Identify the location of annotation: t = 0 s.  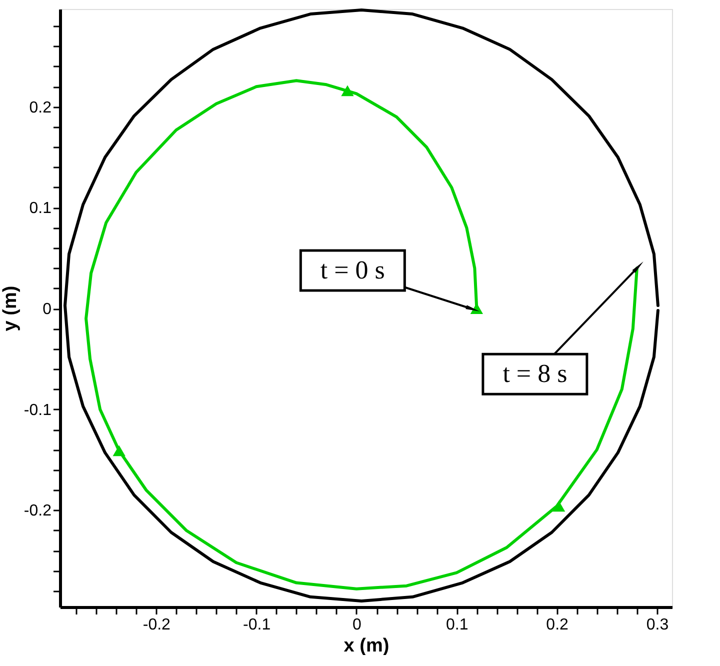
(352, 270).